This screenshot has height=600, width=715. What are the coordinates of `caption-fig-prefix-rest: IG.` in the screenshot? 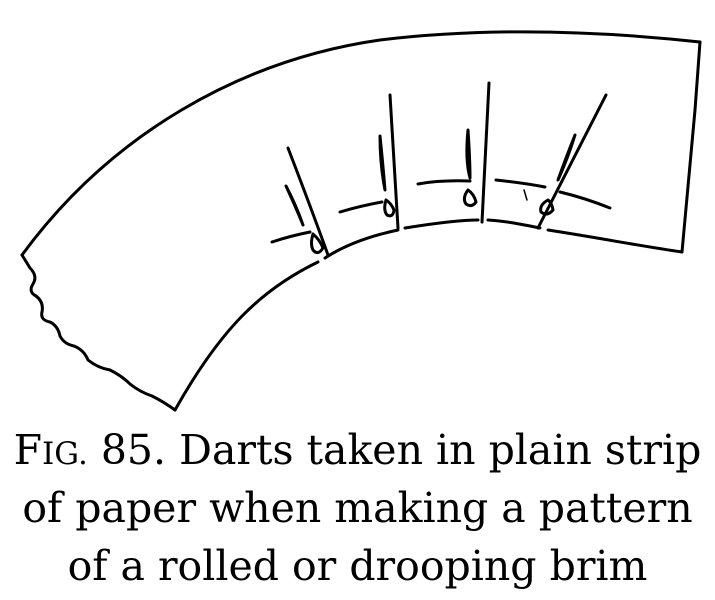 It's located at (65, 454).